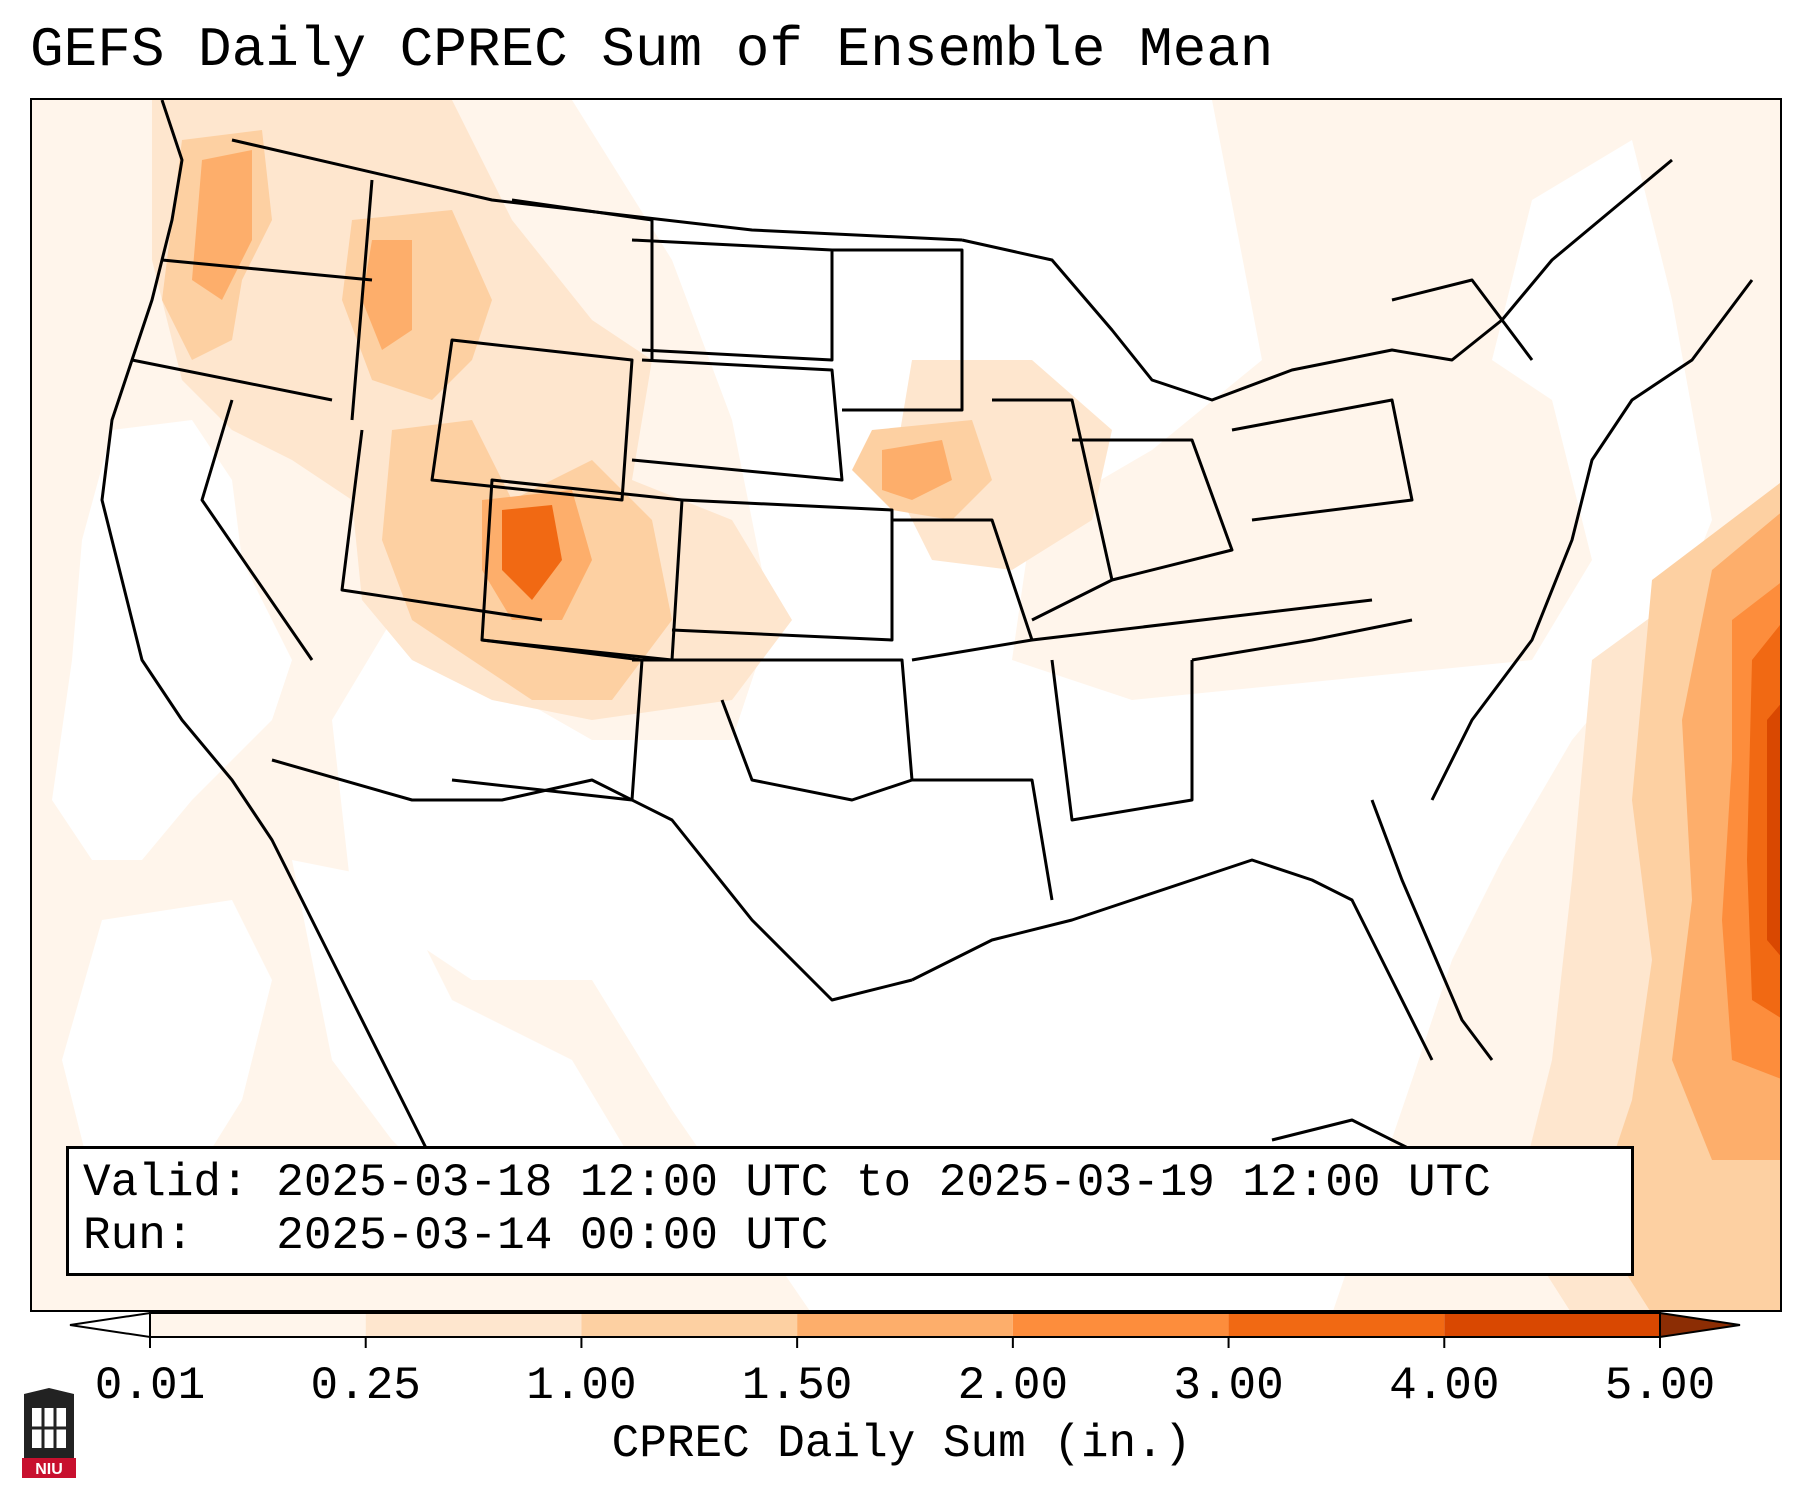  I want to click on precip-zone-idaho-heavy, so click(387, 295).